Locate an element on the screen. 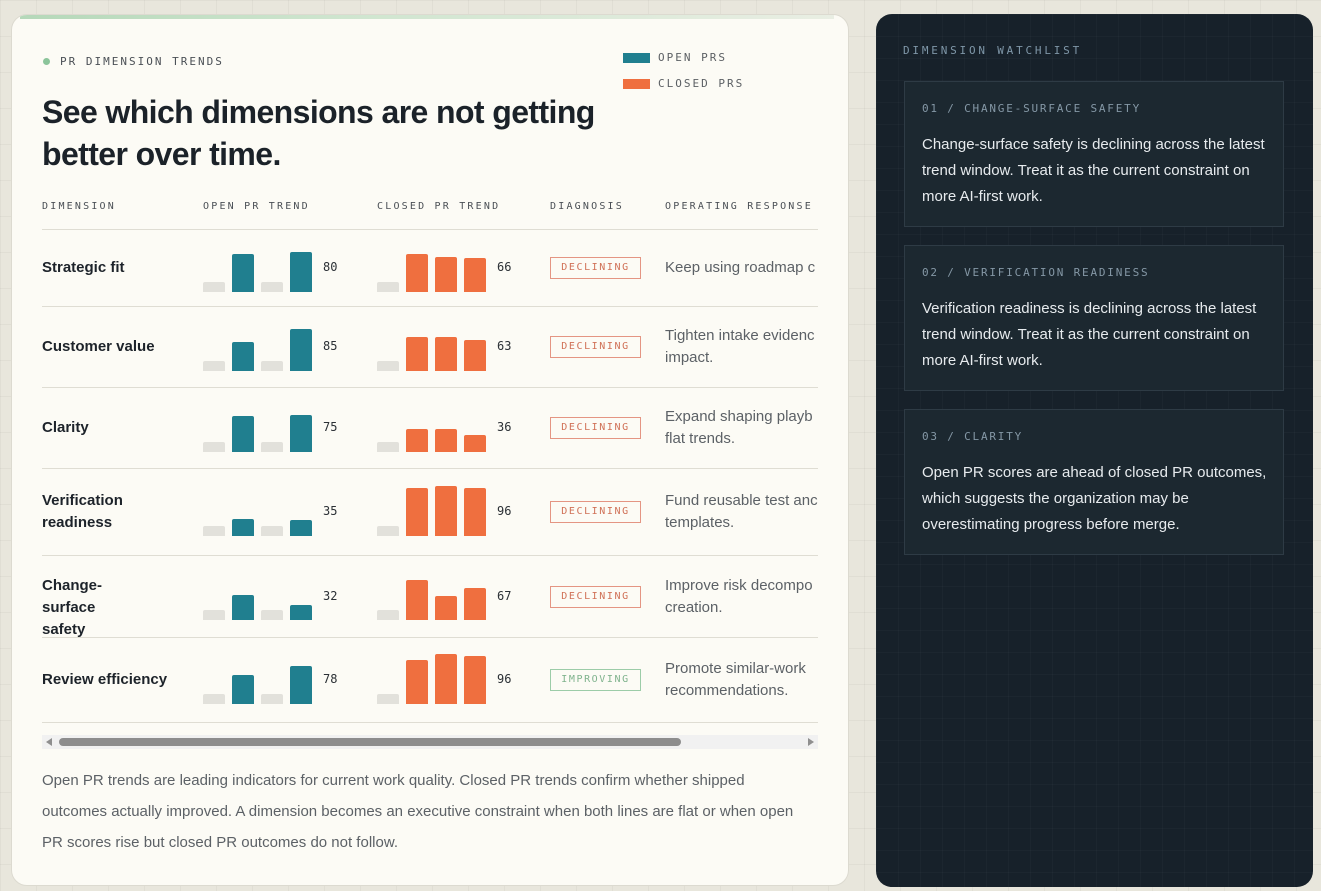 The image size is (1321, 891). open-pr-score: 35 is located at coordinates (330, 511).